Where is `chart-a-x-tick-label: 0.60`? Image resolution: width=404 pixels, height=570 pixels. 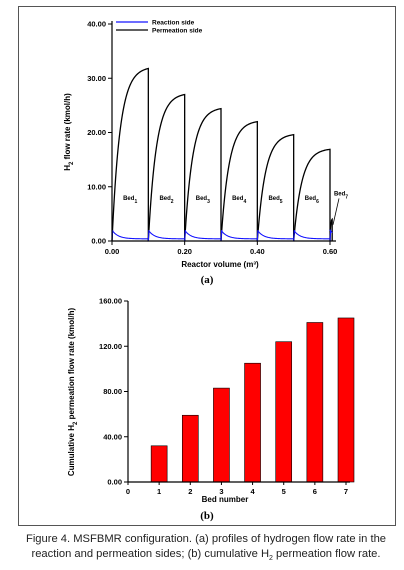
chart-a-x-tick-label: 0.60 is located at coordinates (330, 251).